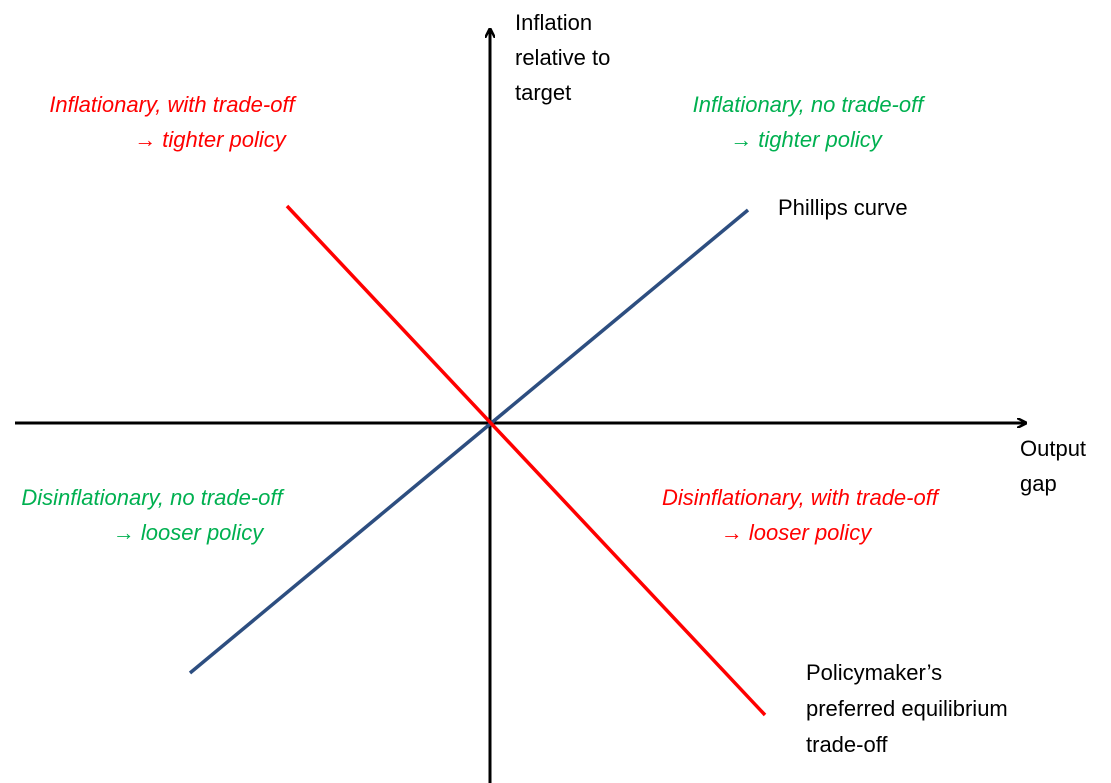 This screenshot has height=783, width=1111. What do you see at coordinates (907, 708) in the screenshot?
I see `curve-label: preferred equilibrium` at bounding box center [907, 708].